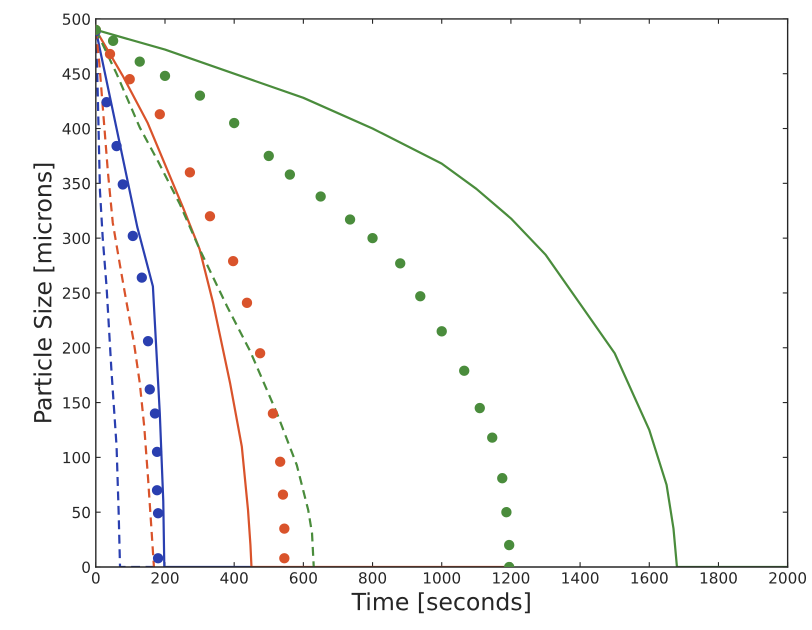 This screenshot has width=812, height=630. What do you see at coordinates (442, 578) in the screenshot?
I see `x-tick-label: 1000` at bounding box center [442, 578].